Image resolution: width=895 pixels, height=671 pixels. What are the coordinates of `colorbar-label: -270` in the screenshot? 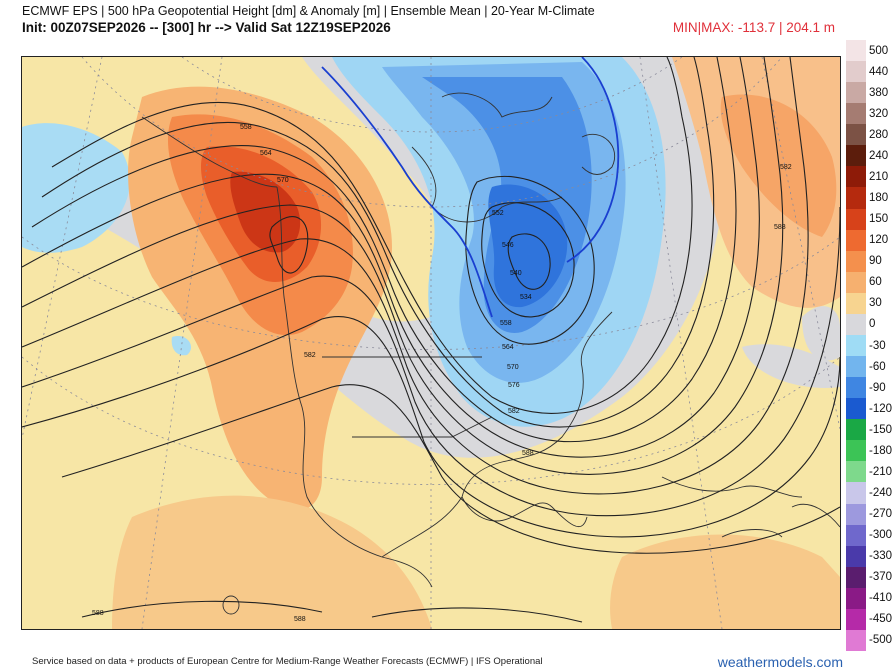 It's located at (881, 514).